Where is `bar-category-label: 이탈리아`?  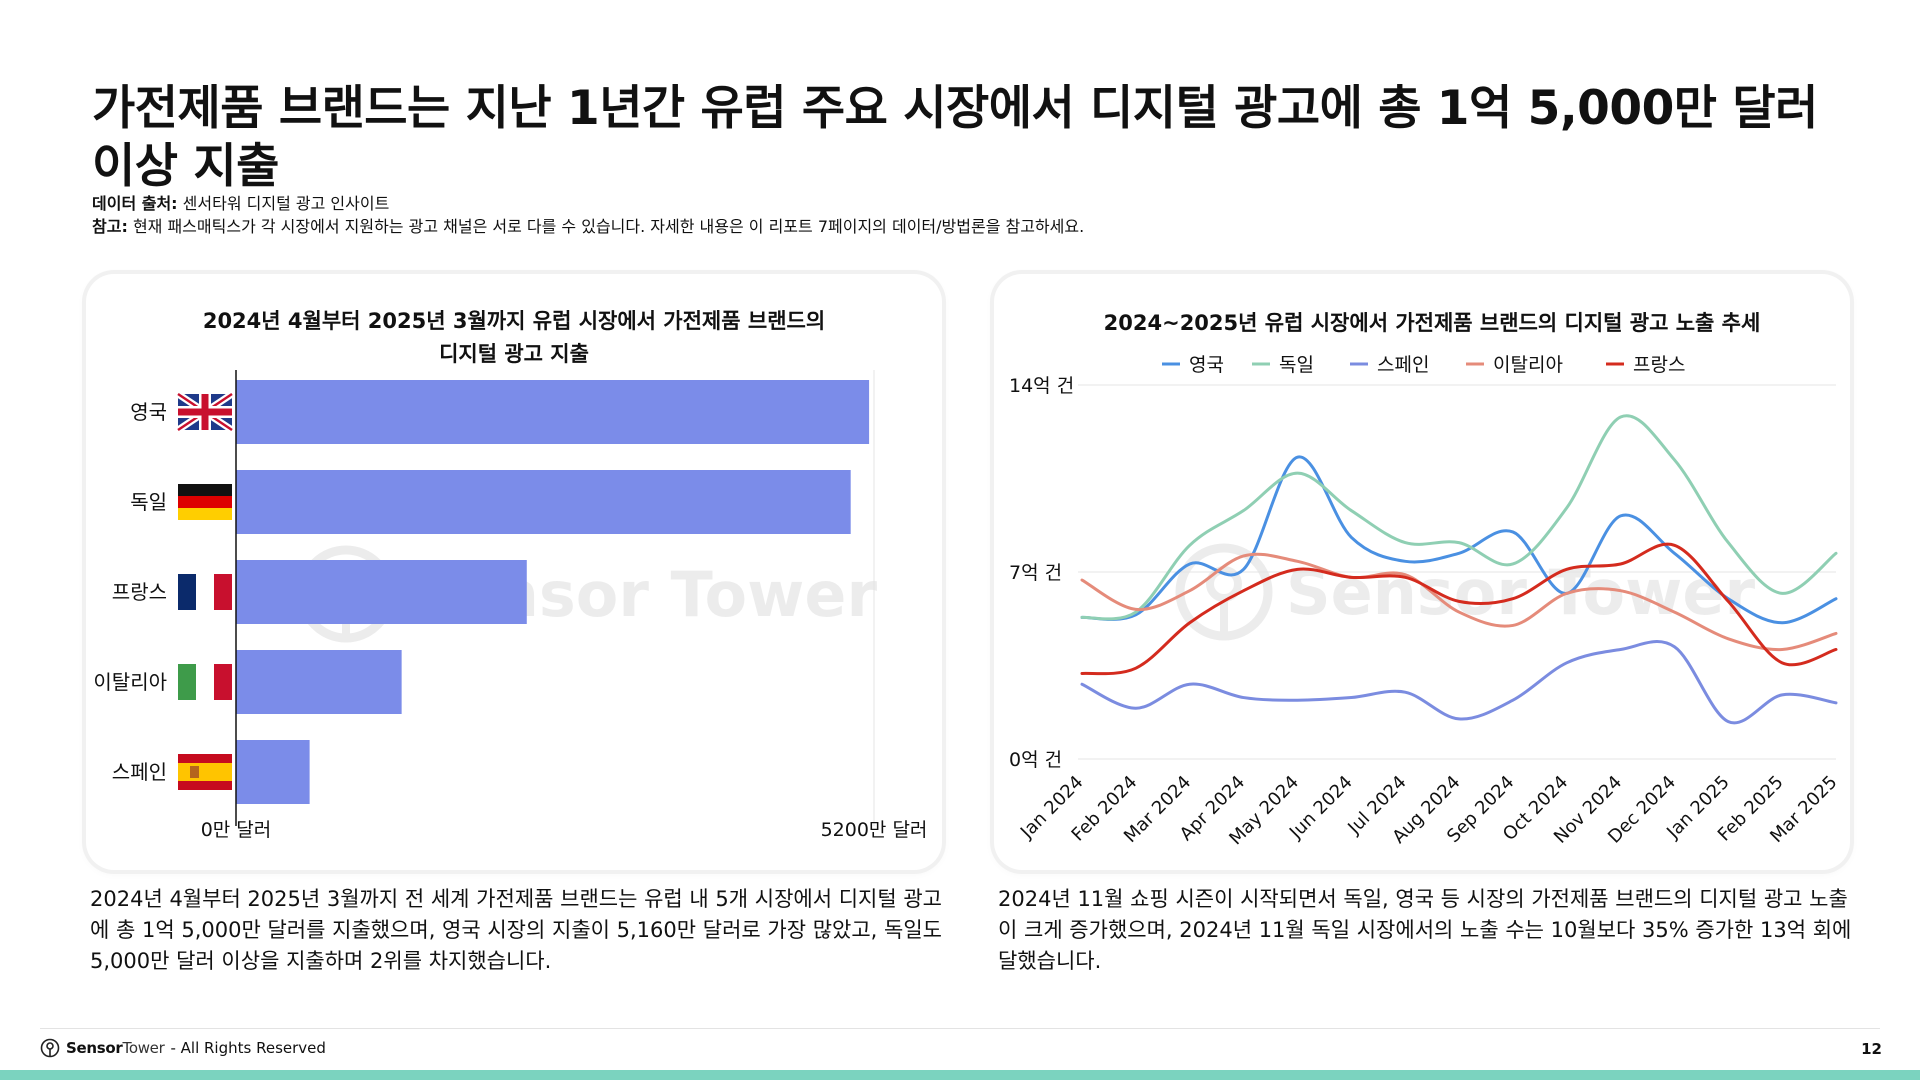
bar-category-label: 이탈리아 is located at coordinates (130, 682).